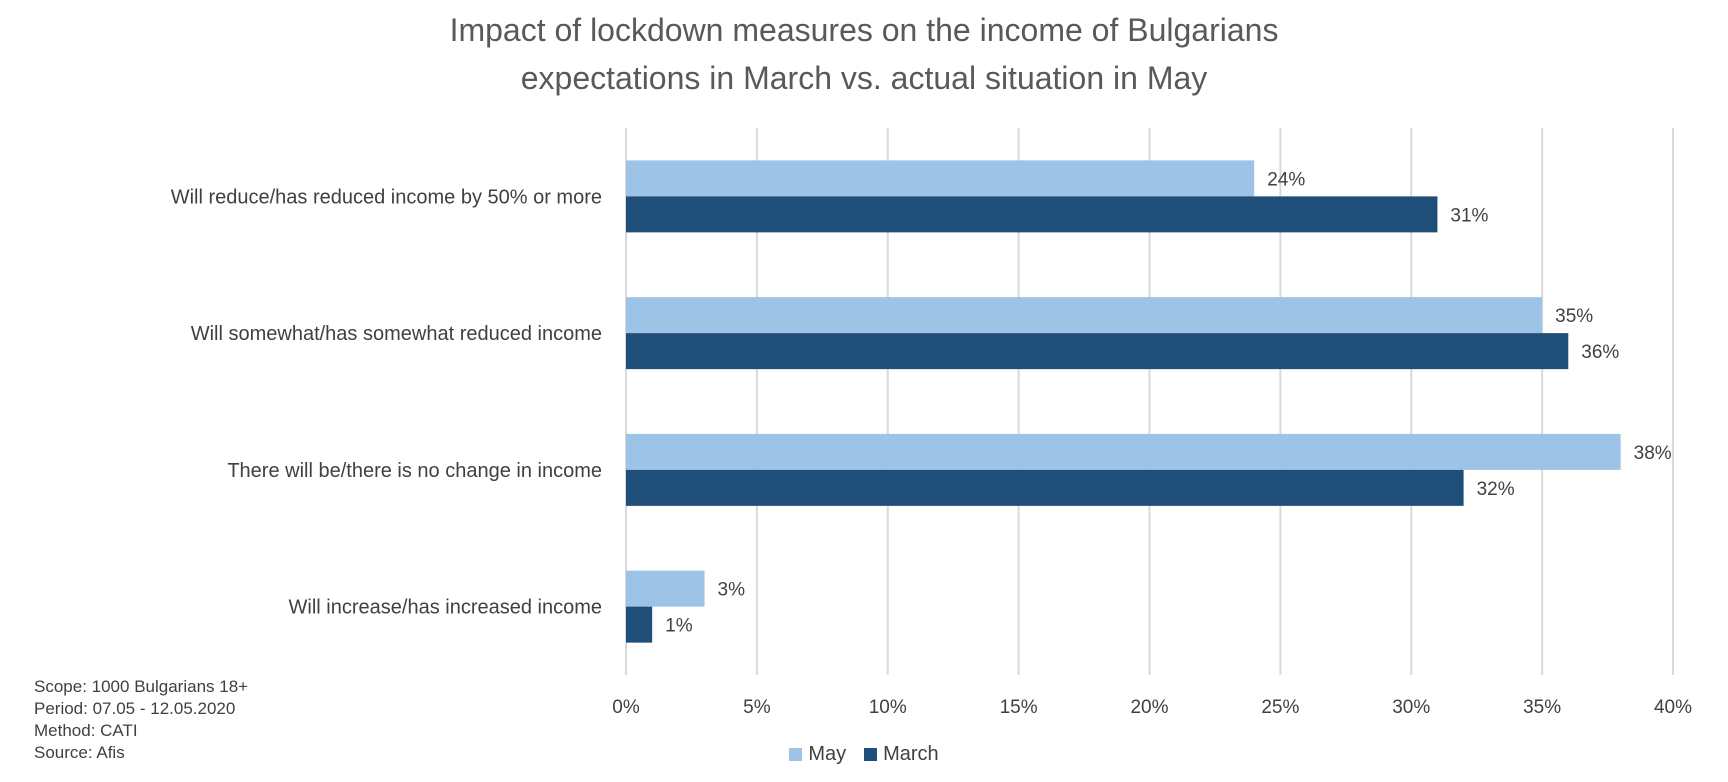 The image size is (1728, 782). Describe the element at coordinates (86, 730) in the screenshot. I see `note-method: Method: CATI` at that location.